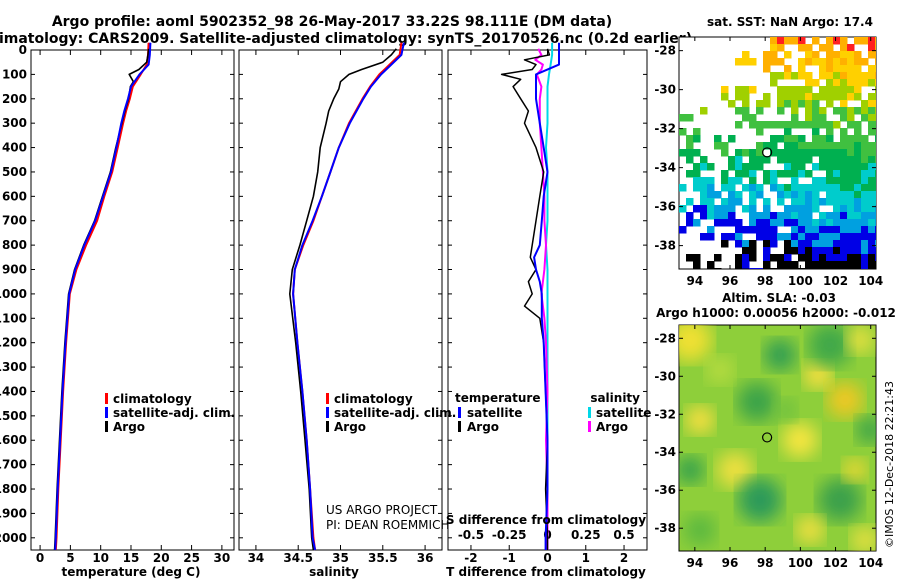 Image resolution: width=900 pixels, height=580 pixels. What do you see at coordinates (102, 296) in the screenshot?
I see `temperature-series` at bounding box center [102, 296].